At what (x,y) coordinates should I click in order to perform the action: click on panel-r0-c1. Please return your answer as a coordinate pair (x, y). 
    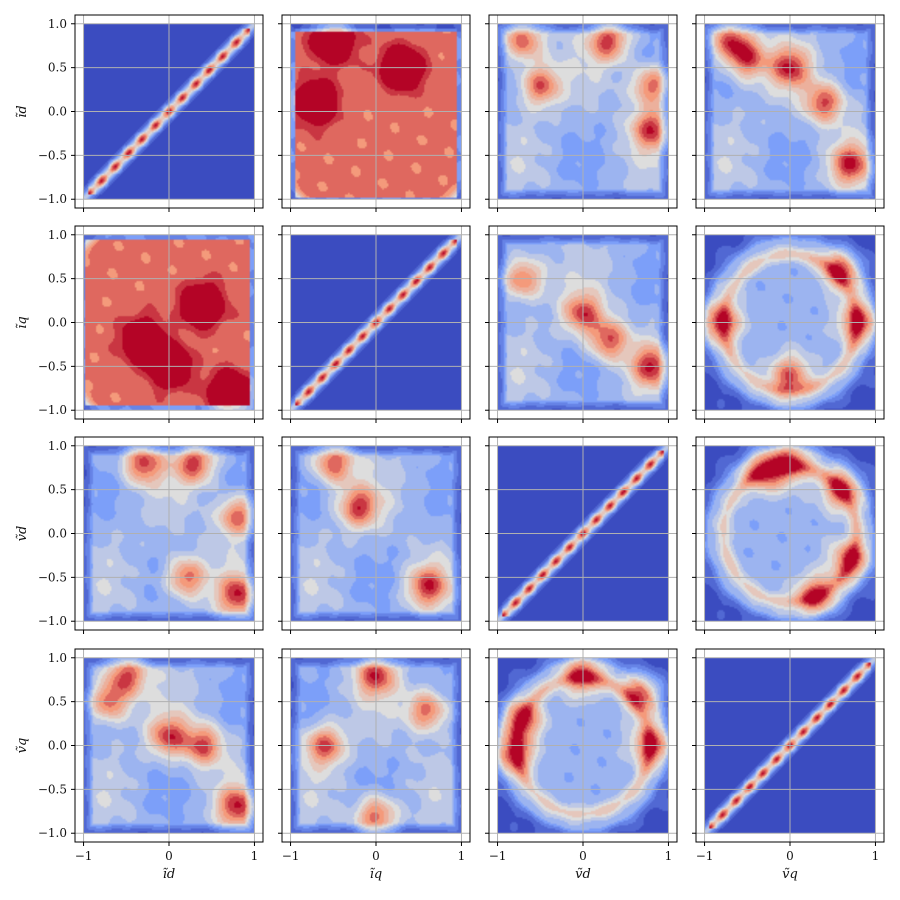
    Looking at the image, I should click on (374, 113).